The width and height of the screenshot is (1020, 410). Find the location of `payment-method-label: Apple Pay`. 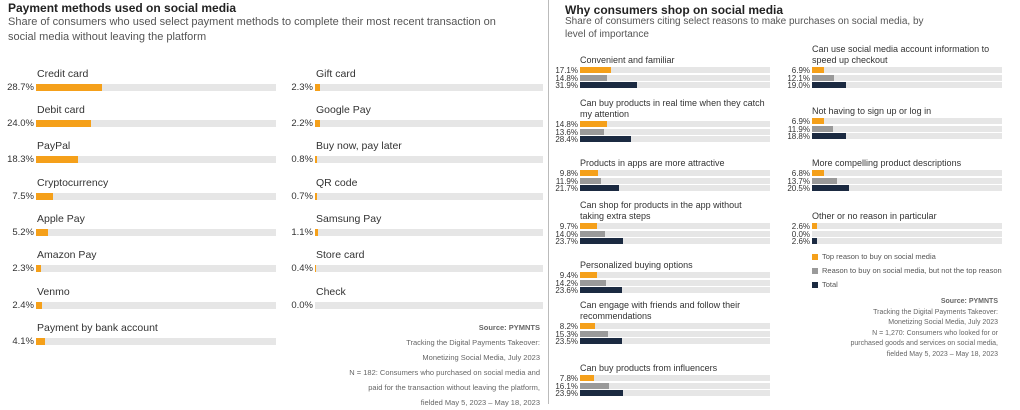

payment-method-label: Apple Pay is located at coordinates (61, 219).